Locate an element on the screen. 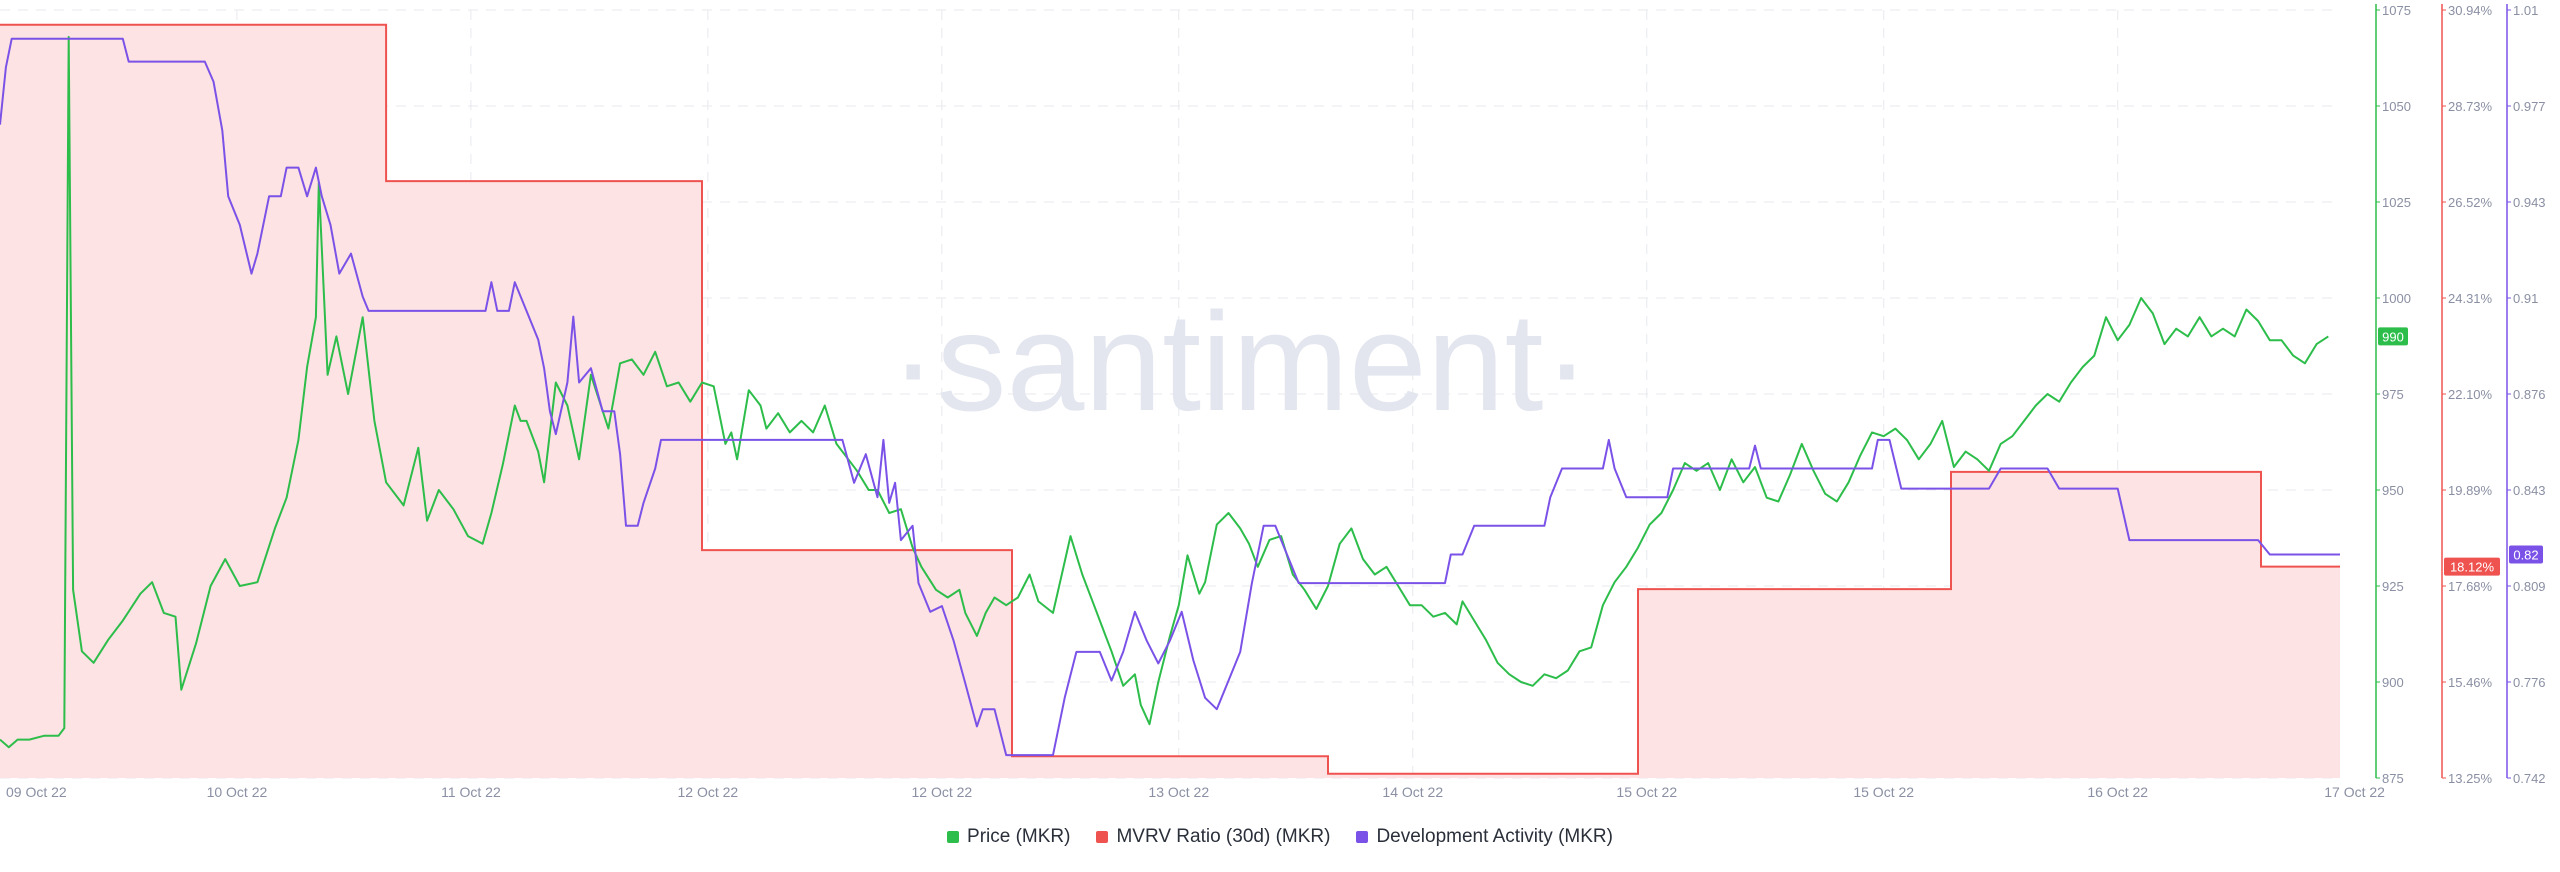  dev-value-badge is located at coordinates (2526, 554).